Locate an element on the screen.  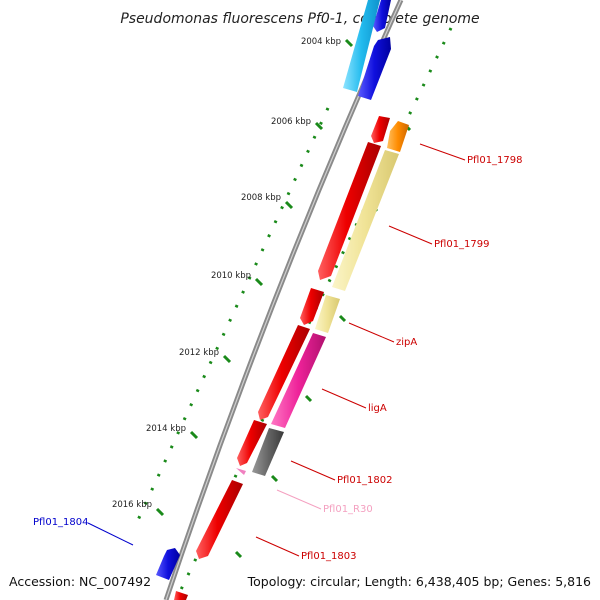
gene-label-zipa: zipA is located at coordinates (406, 342).